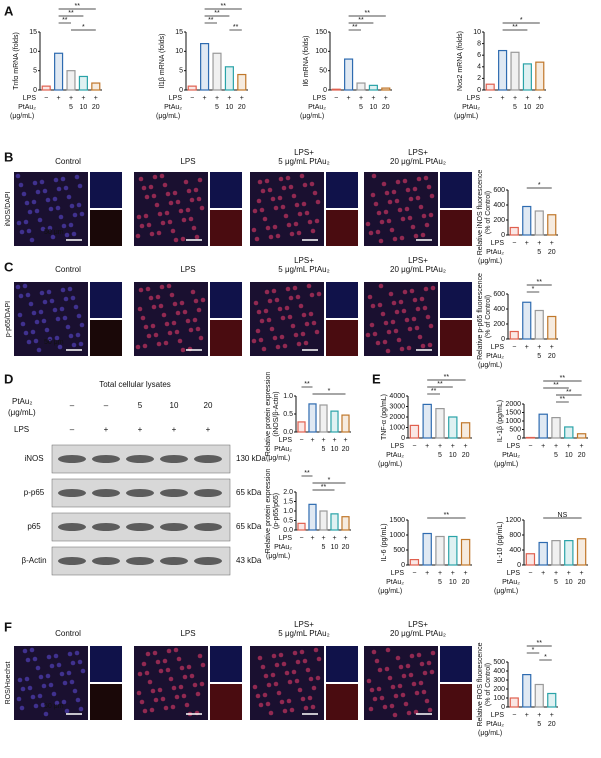 This screenshot has width=601, height=758. I want to click on y-tick-label: 4000, so click(397, 396).